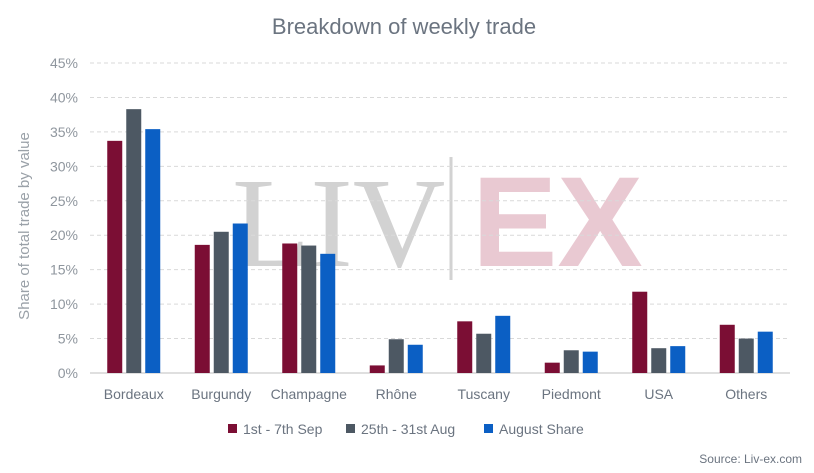  What do you see at coordinates (64, 132) in the screenshot?
I see `y-tick-label: 35%` at bounding box center [64, 132].